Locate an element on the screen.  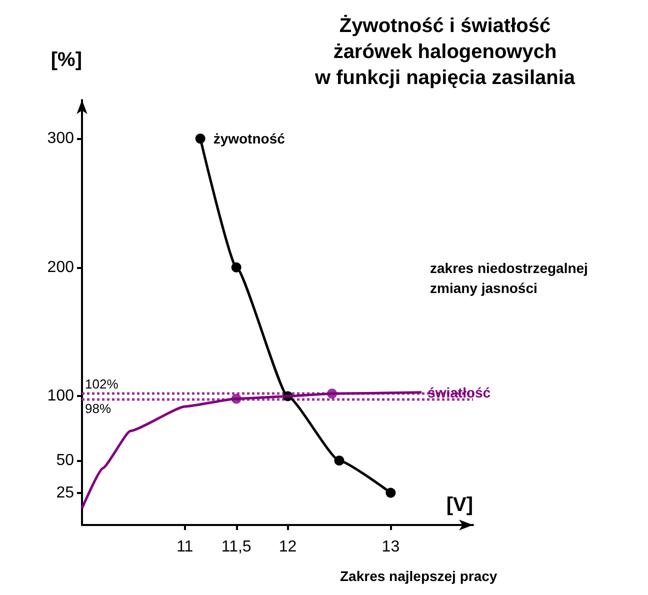
series-label: żywotność is located at coordinates (249, 138).